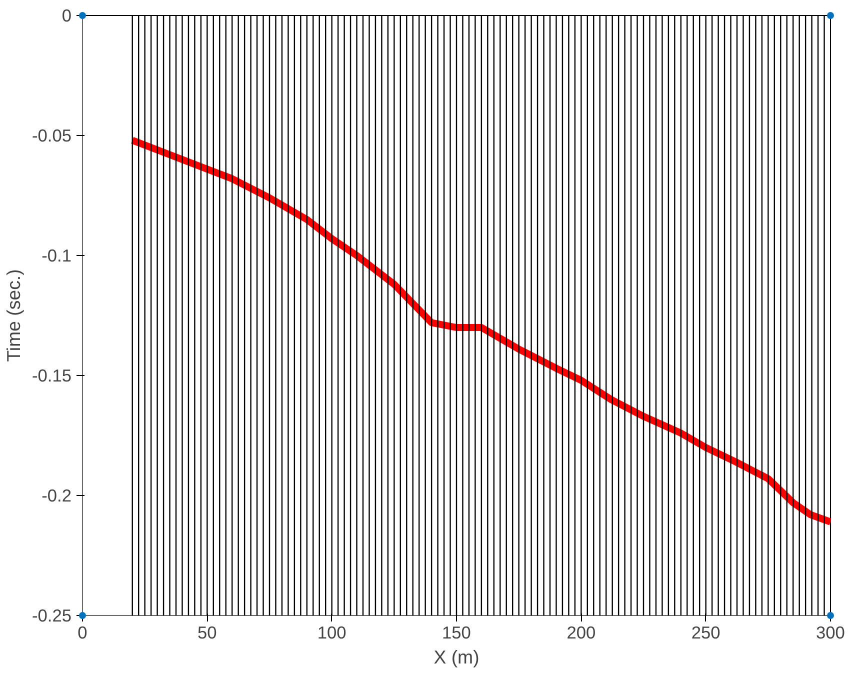 The height and width of the screenshot is (674, 849). Describe the element at coordinates (52, 376) in the screenshot. I see `y-tick-label: -0.15` at that location.